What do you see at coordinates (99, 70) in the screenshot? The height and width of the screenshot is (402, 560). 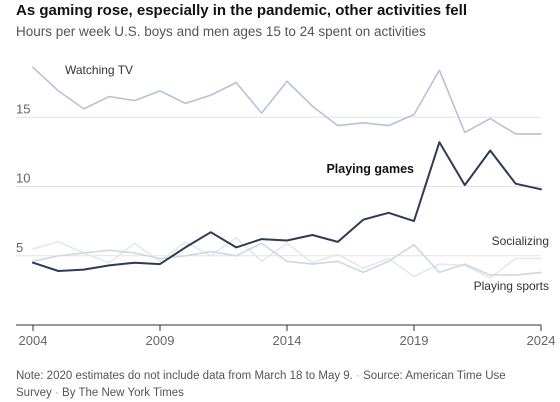 I see `series-label-tv: Watching TV` at bounding box center [99, 70].